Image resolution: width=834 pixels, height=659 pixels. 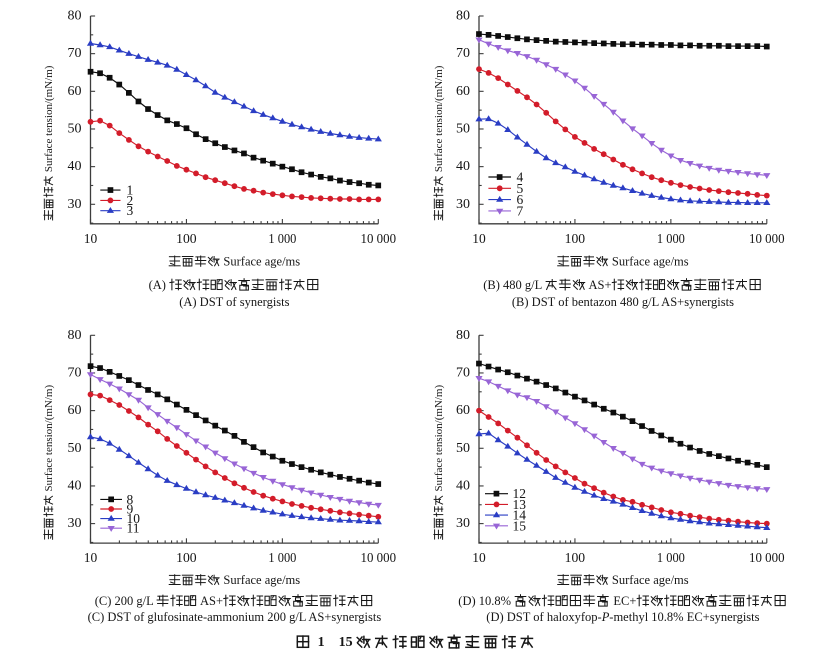 What do you see at coordinates (623, 601) in the screenshot?
I see `svg-text: EC+` at bounding box center [623, 601].